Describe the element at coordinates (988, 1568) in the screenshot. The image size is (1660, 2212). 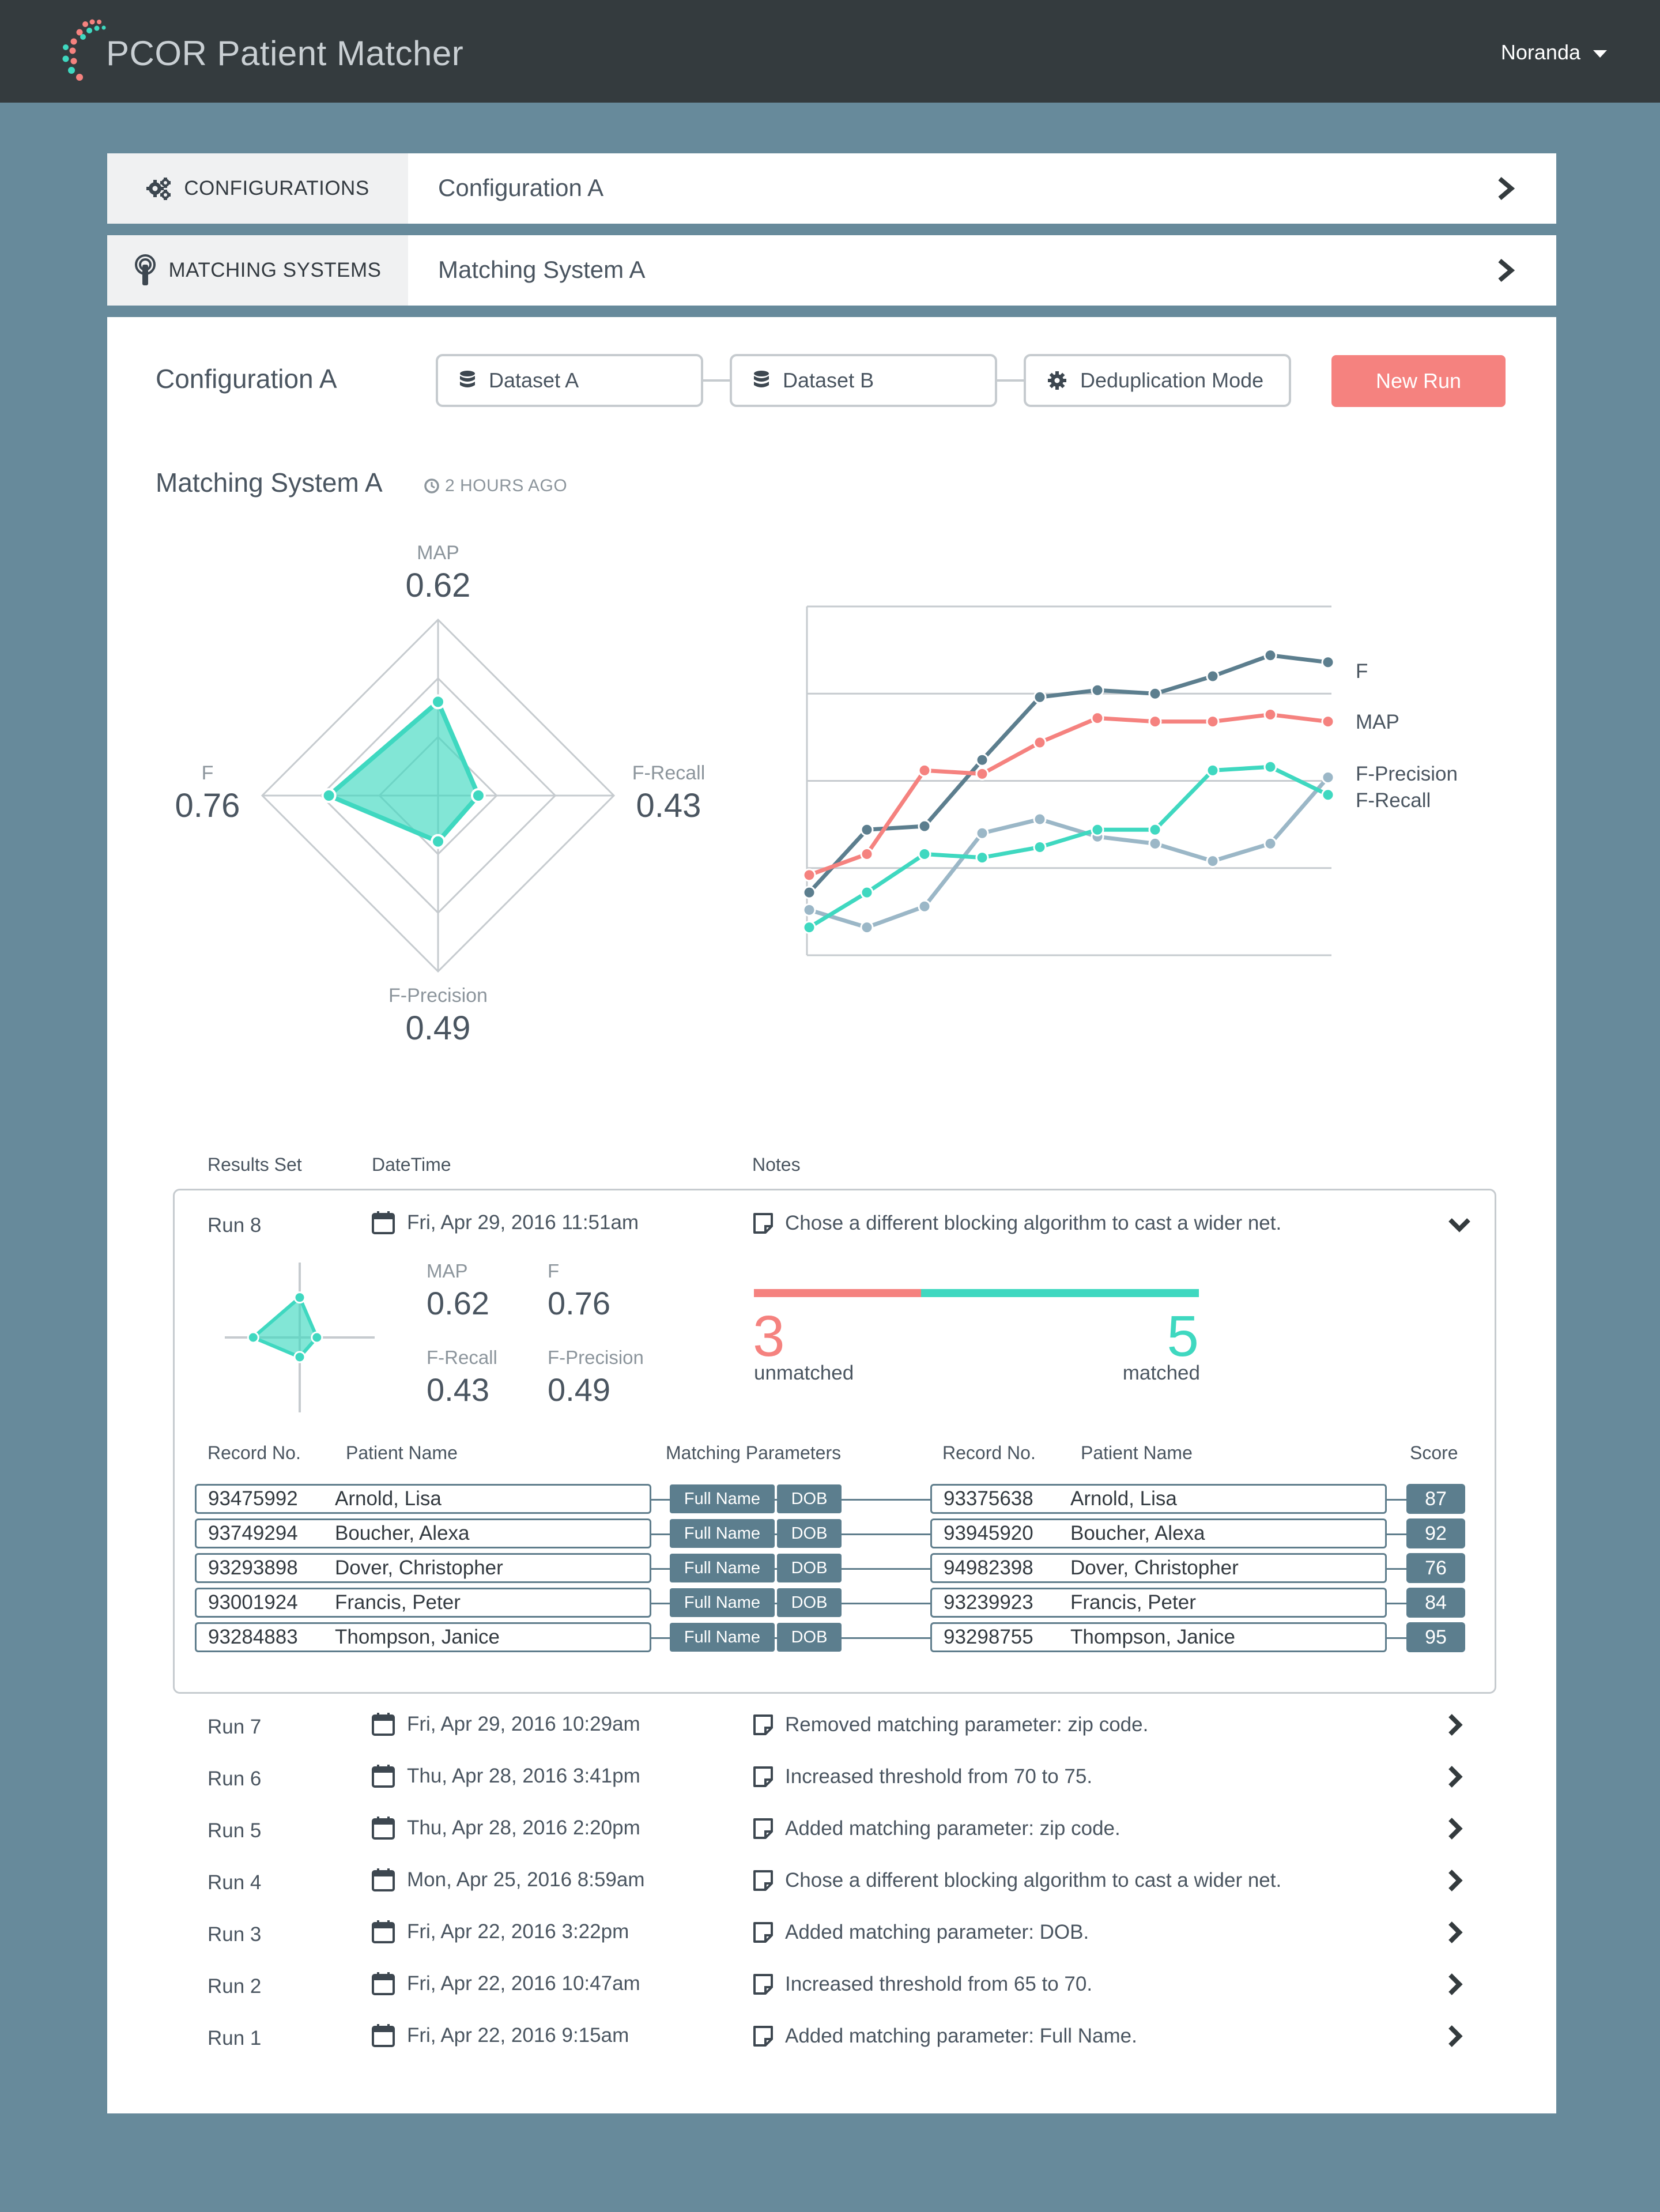
I see `record-no: 94982398` at that location.